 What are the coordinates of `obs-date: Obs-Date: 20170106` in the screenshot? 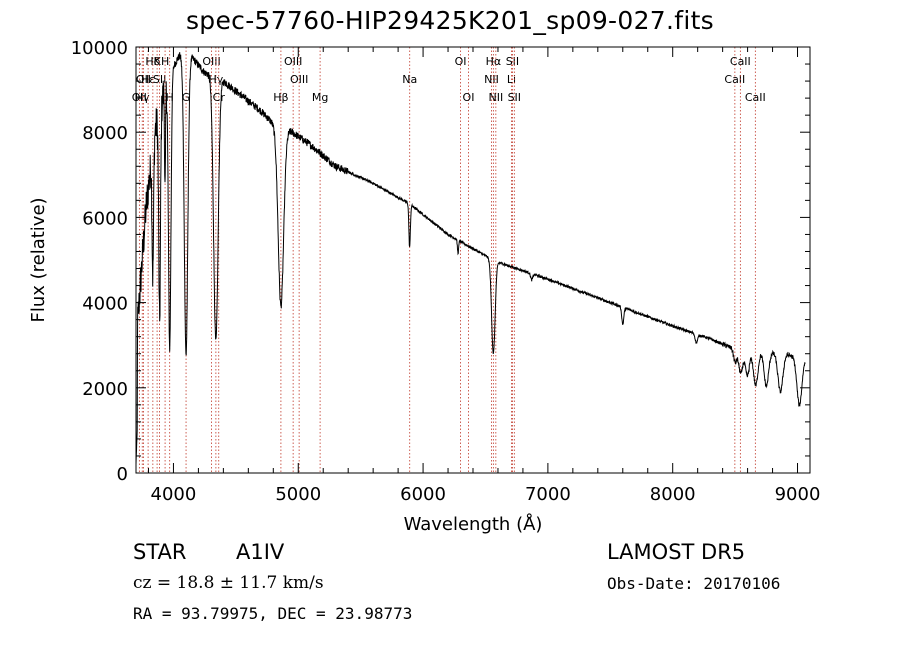 It's located at (694, 583).